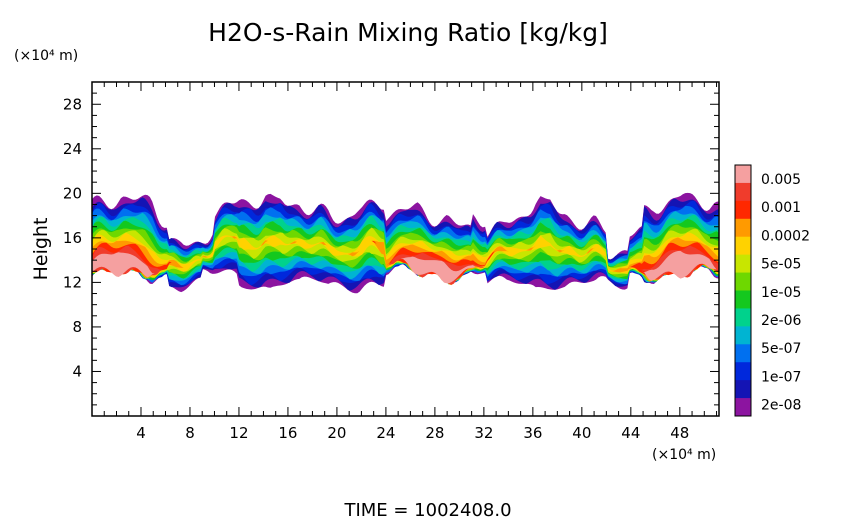 This screenshot has width=854, height=519. I want to click on colorbar-label: 2e-06, so click(781, 321).